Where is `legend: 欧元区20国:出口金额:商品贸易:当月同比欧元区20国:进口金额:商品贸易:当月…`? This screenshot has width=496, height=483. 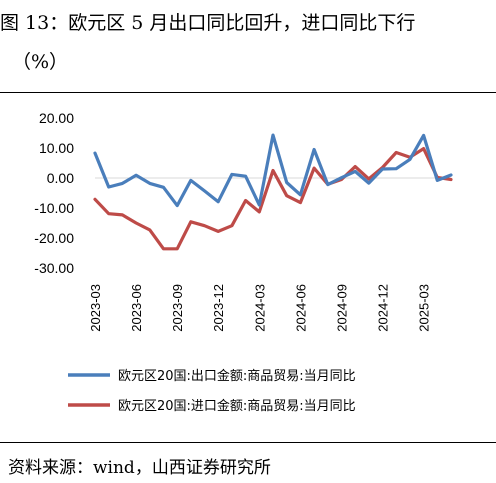 legend: 欧元区20国:出口金额:商品贸易:当月同比欧元区20国:进口金额:商品贸易:当月… is located at coordinates (212, 391).